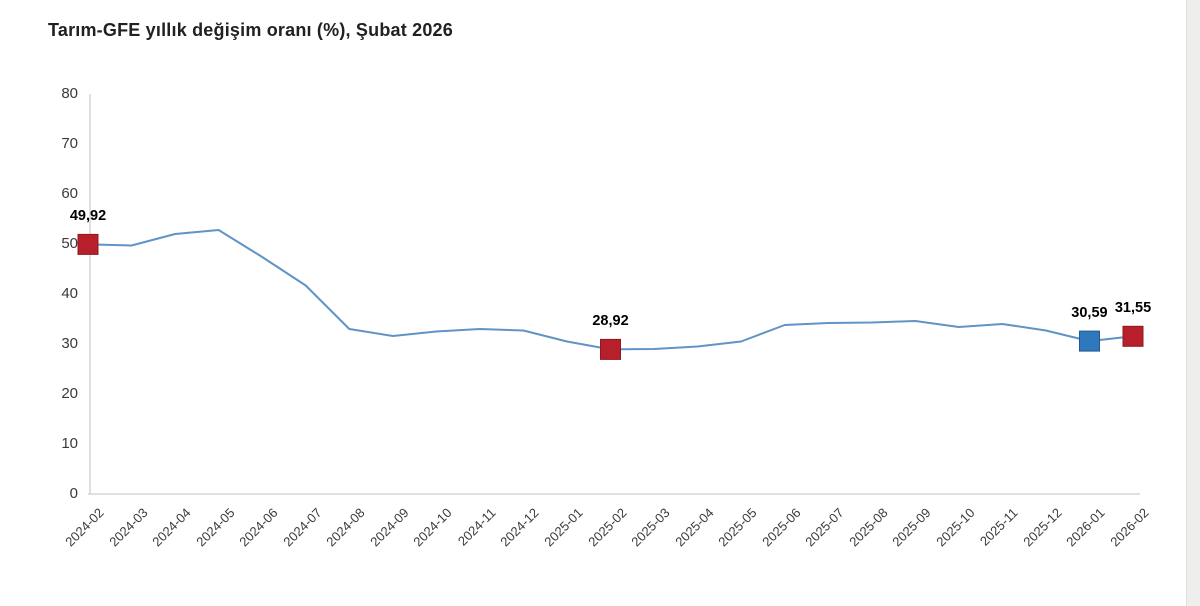 The image size is (1200, 606). Describe the element at coordinates (69, 93) in the screenshot. I see `y-tick-label-80: 80` at that location.